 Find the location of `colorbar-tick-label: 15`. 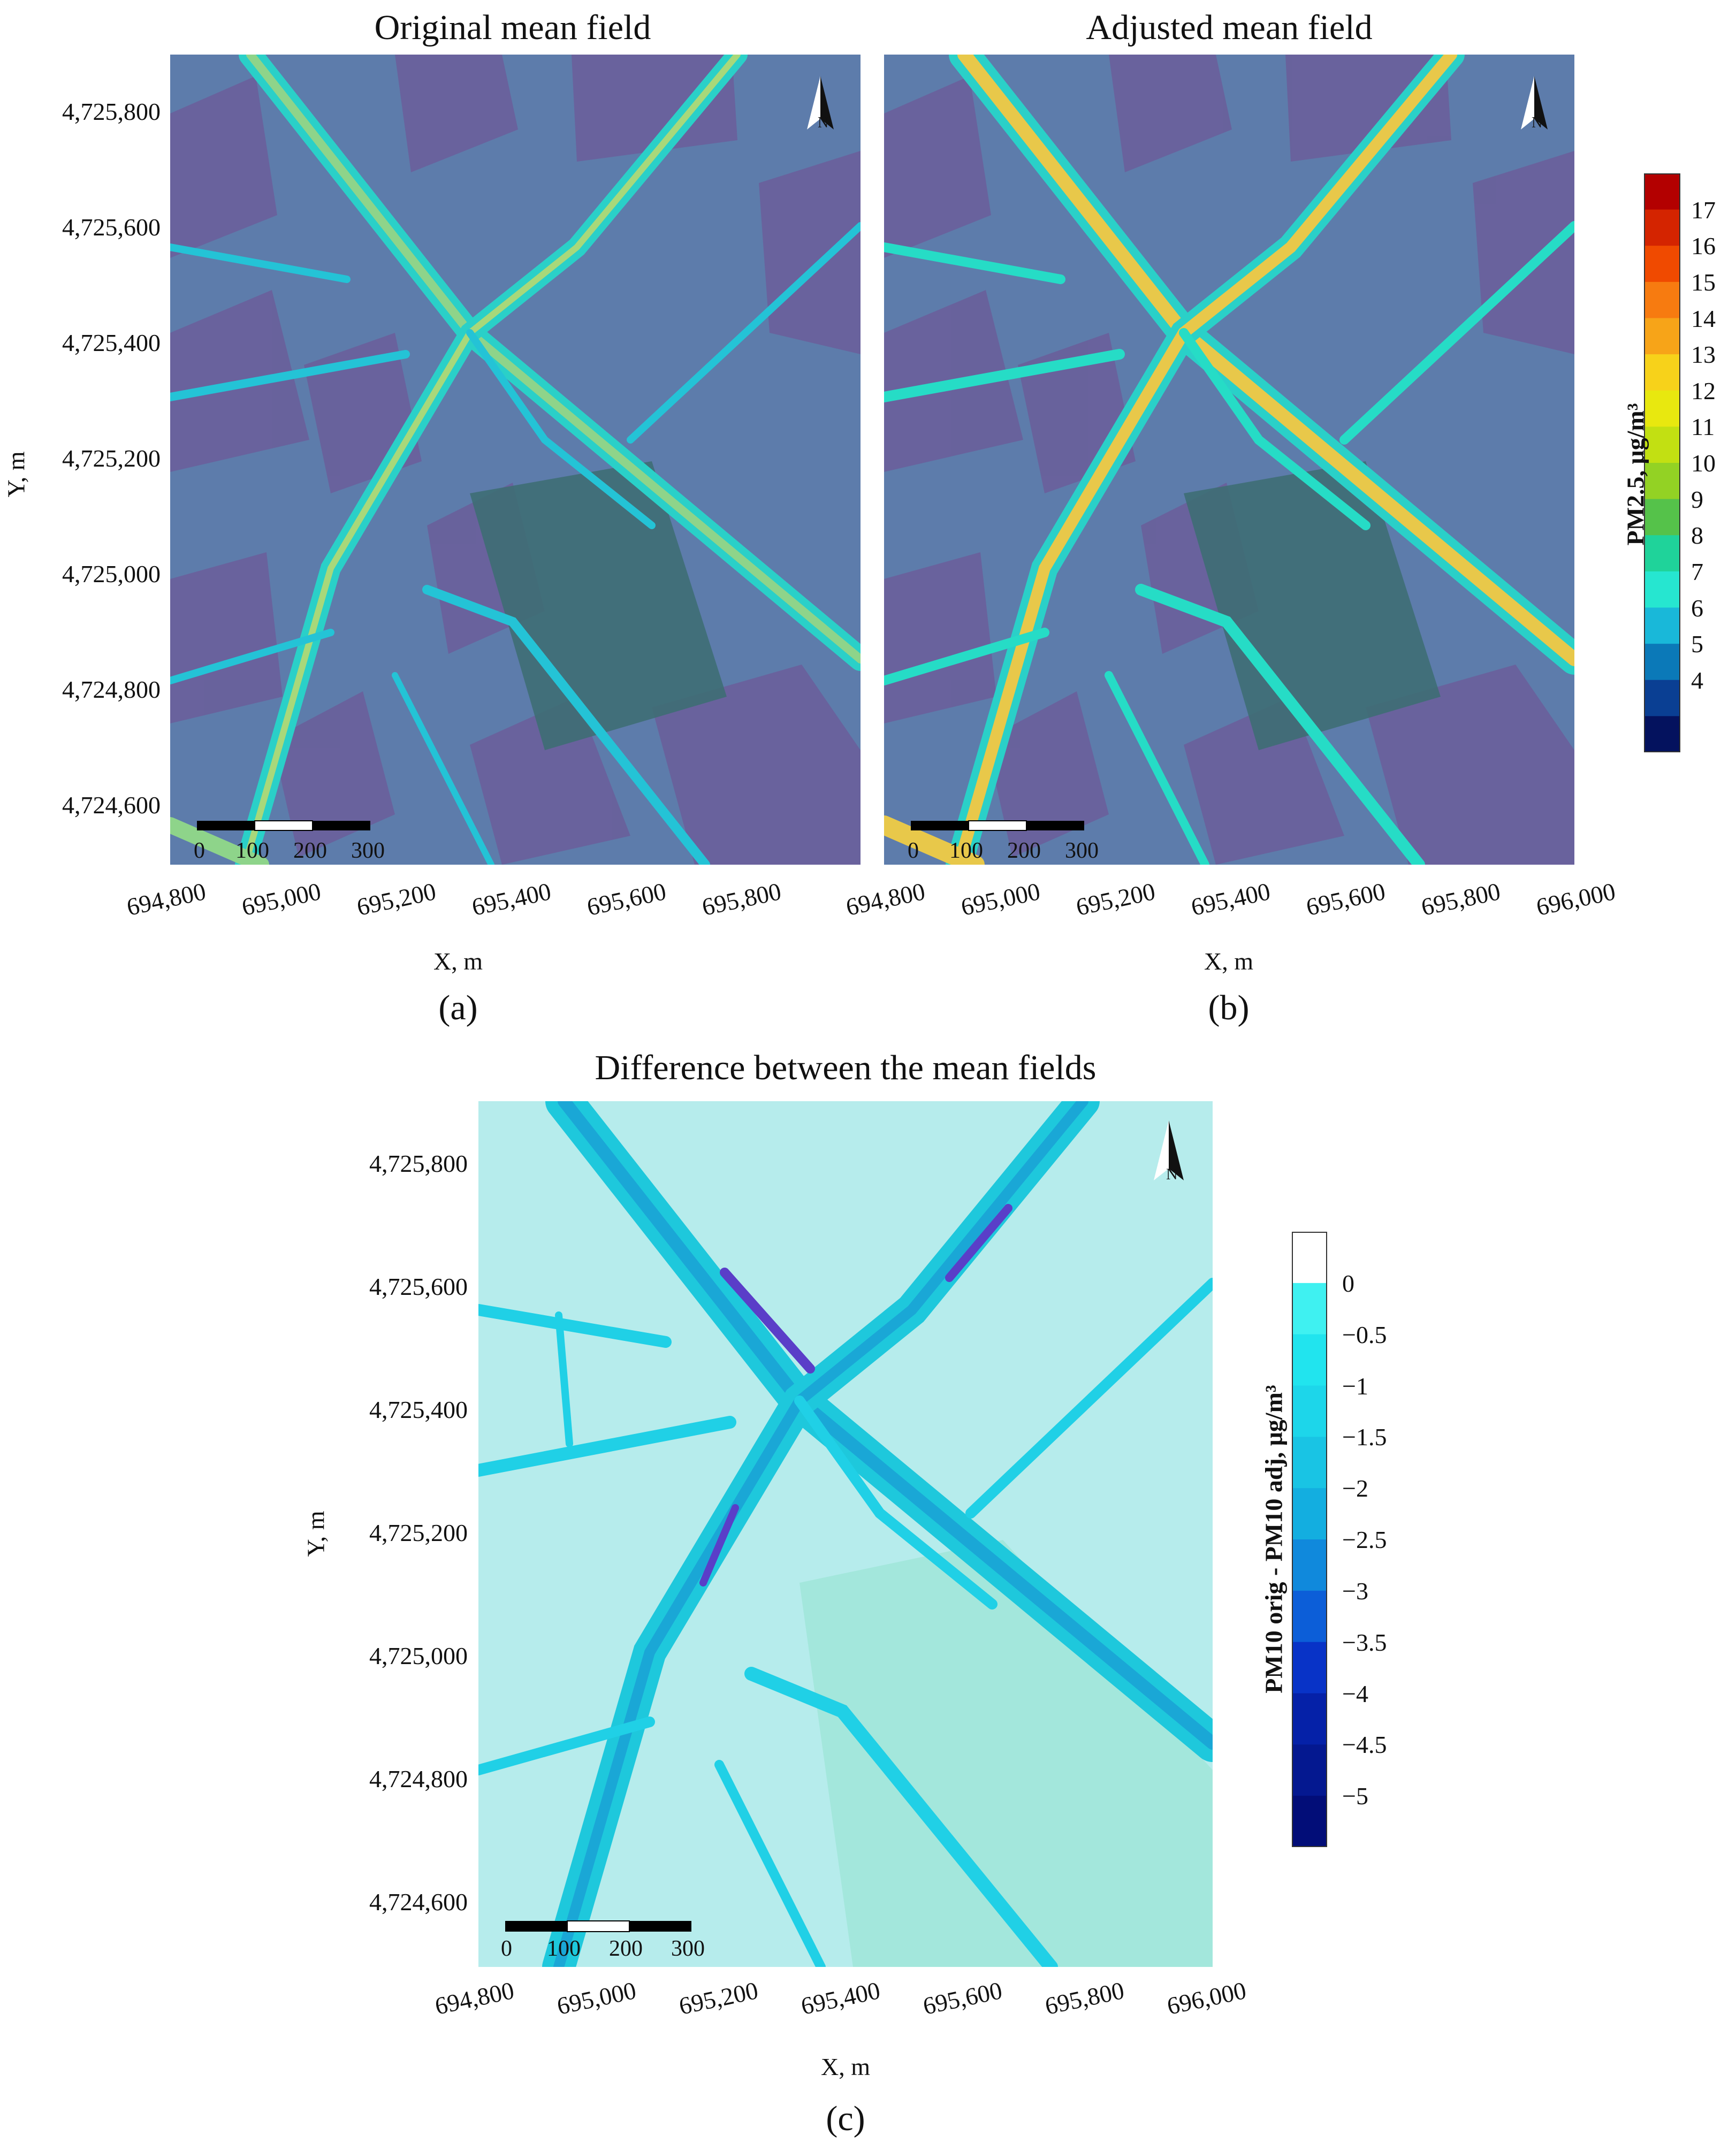

colorbar-tick-label: 15 is located at coordinates (1704, 282).